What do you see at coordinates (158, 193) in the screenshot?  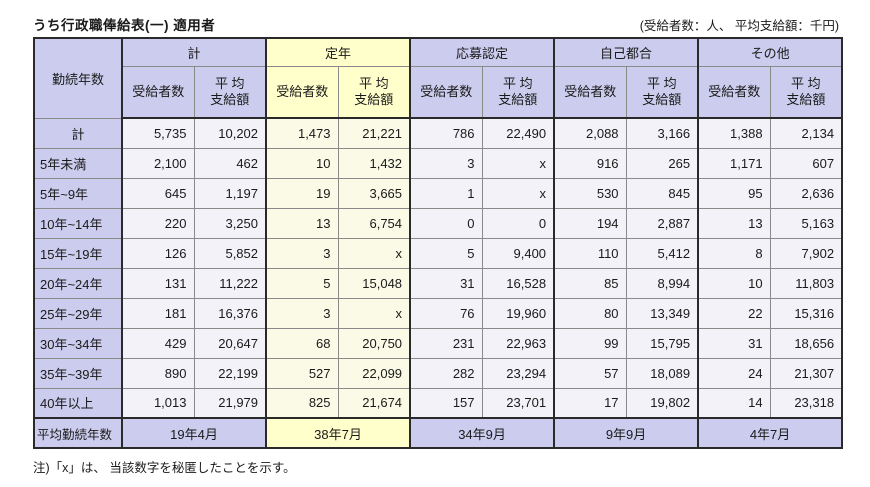 I see `data-cell: 645` at bounding box center [158, 193].